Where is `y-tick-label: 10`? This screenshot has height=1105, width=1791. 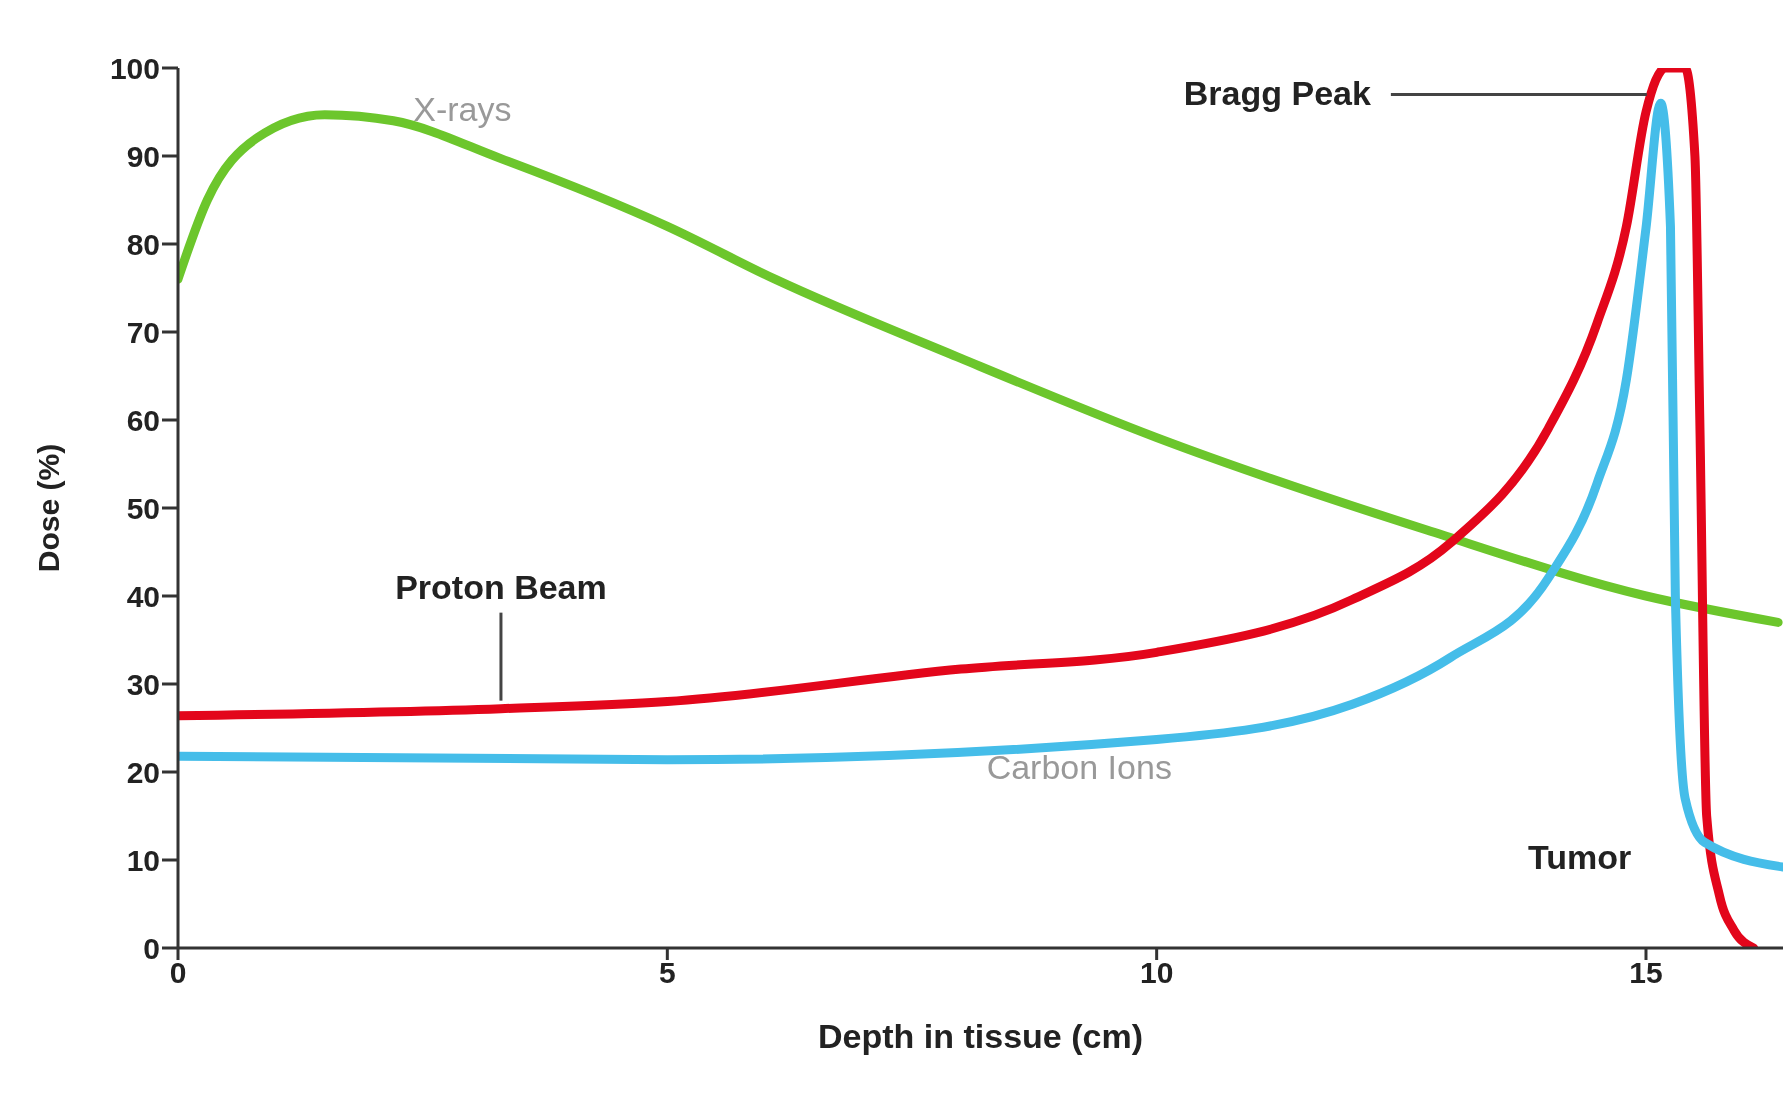
y-tick-label: 10 is located at coordinates (143, 860).